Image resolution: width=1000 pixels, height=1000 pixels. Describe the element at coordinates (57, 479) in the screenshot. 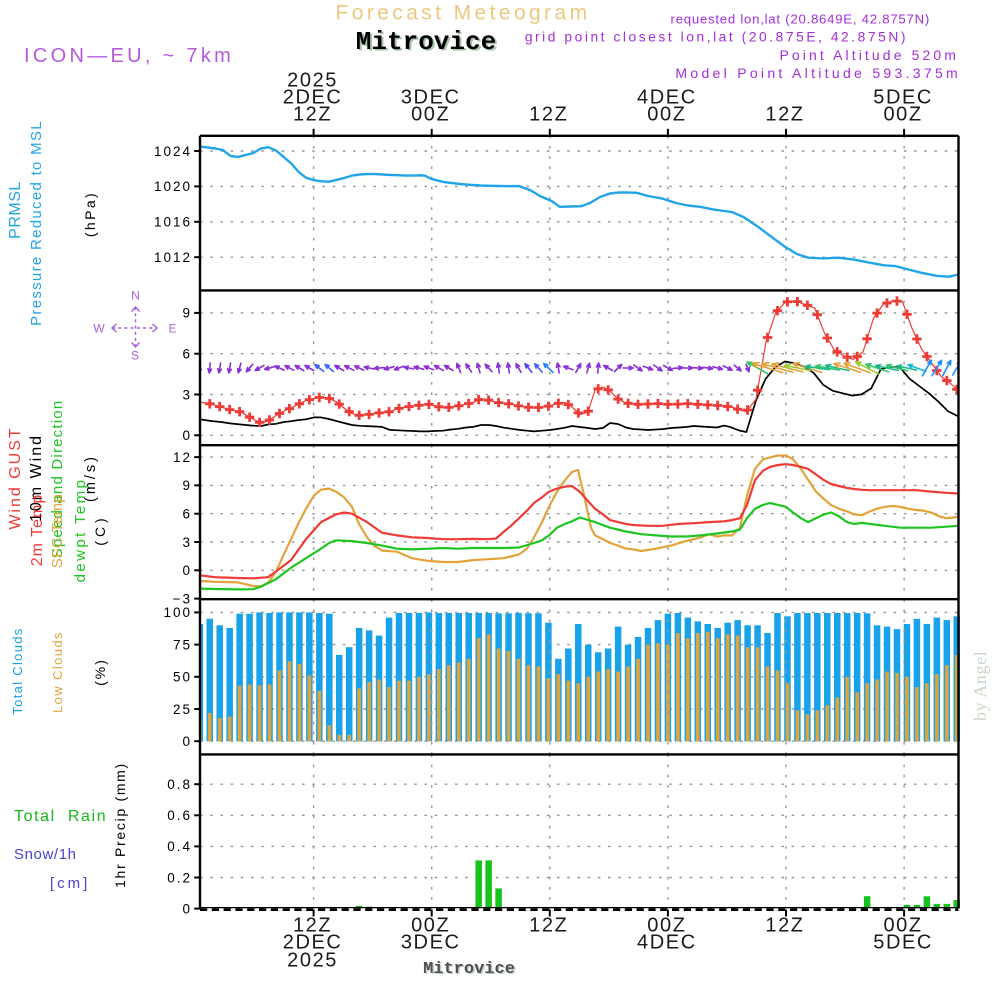

I see `svg-text: Speed and Direction` at that location.